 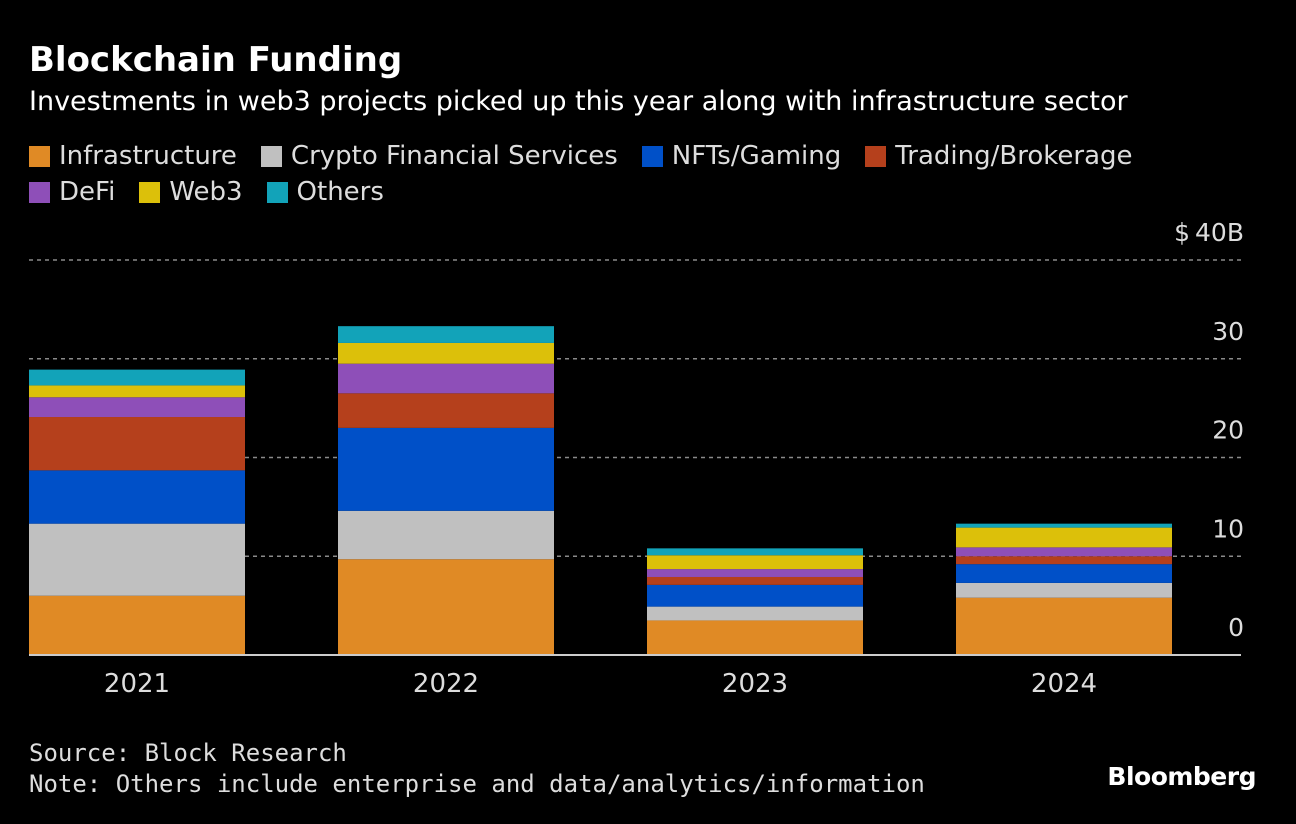 What do you see at coordinates (188, 753) in the screenshot?
I see `source-note: Source: Block Research` at bounding box center [188, 753].